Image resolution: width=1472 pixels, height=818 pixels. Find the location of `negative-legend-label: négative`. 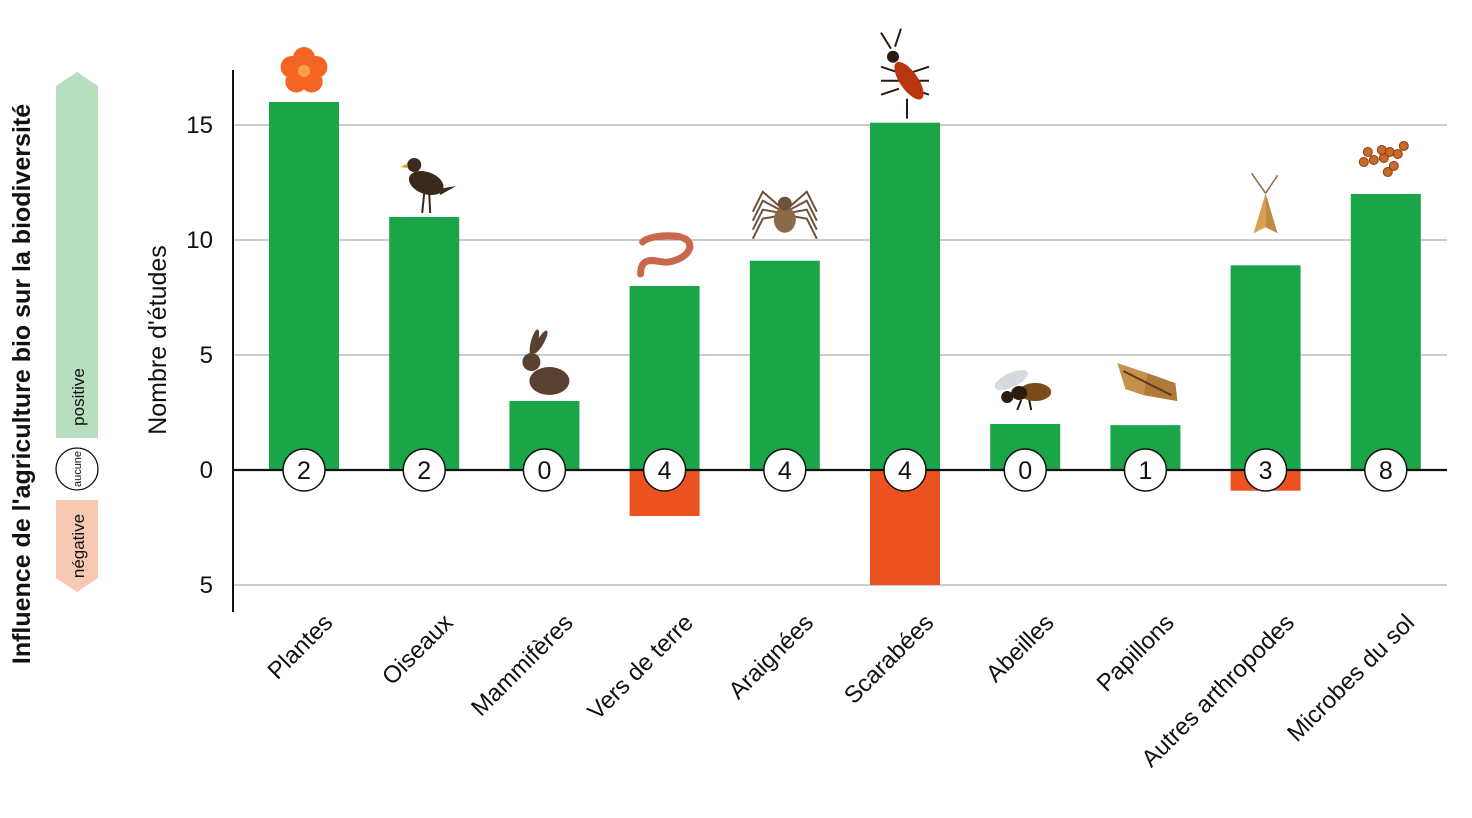

negative-legend-label: négative is located at coordinates (78, 546).